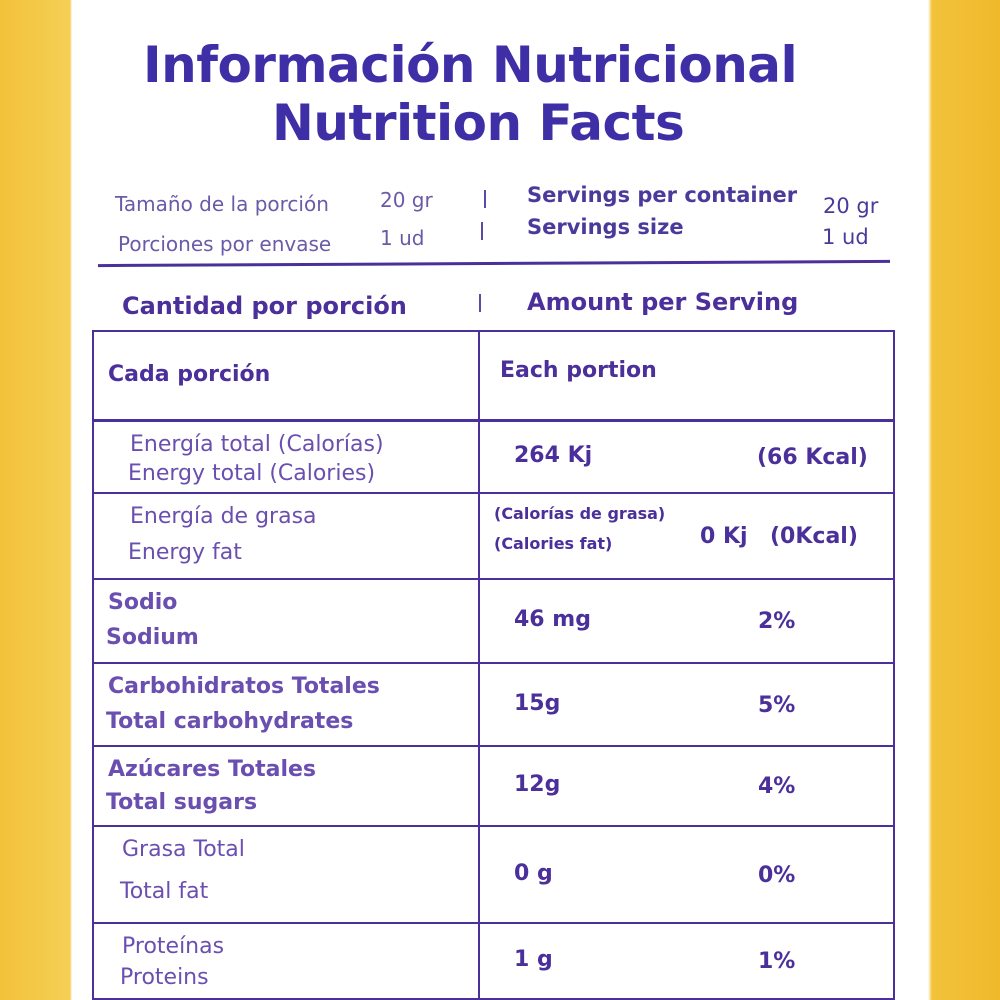 The height and width of the screenshot is (1000, 1000). What do you see at coordinates (173, 946) in the screenshot?
I see `nutrient-name: Proteínas` at bounding box center [173, 946].